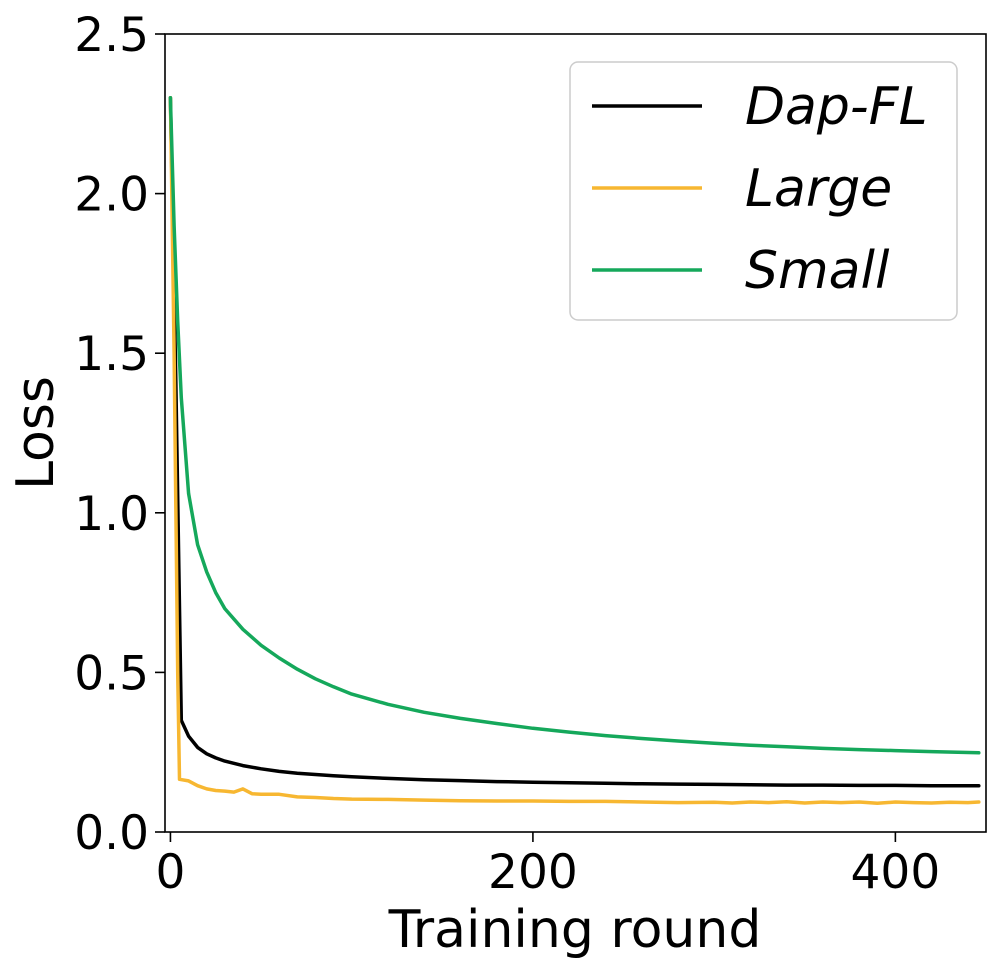 Image resolution: width=995 pixels, height=972 pixels. What do you see at coordinates (533, 872) in the screenshot?
I see `x-tick-label: 200` at bounding box center [533, 872].